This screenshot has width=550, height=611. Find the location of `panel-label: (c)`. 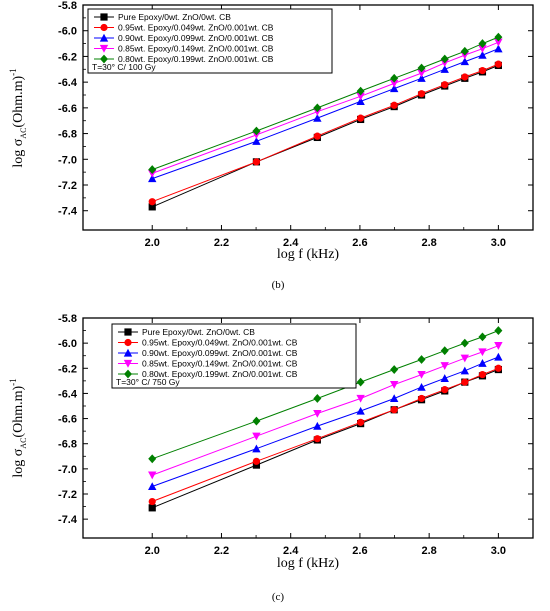

panel-label: (c) is located at coordinates (278, 597).